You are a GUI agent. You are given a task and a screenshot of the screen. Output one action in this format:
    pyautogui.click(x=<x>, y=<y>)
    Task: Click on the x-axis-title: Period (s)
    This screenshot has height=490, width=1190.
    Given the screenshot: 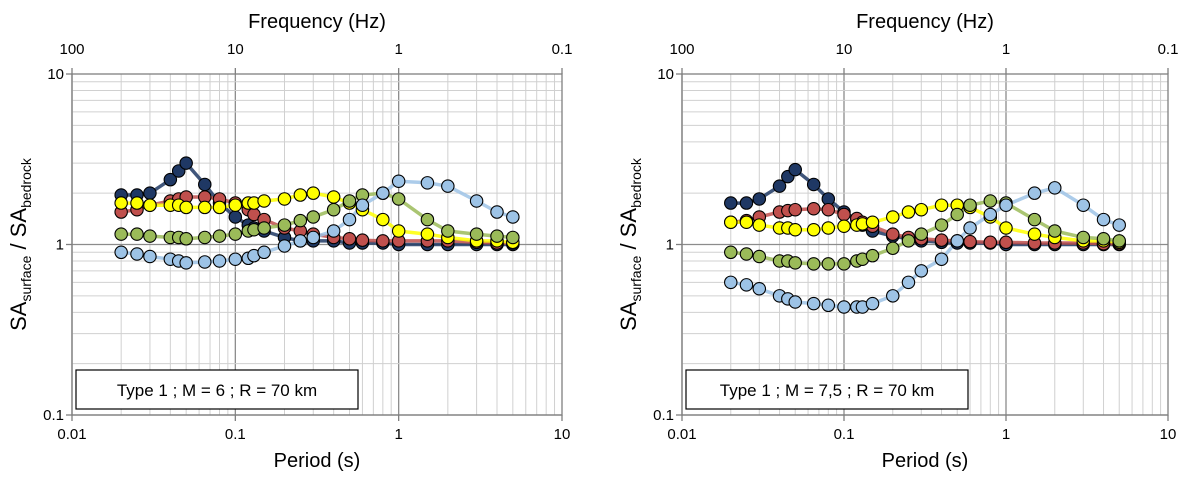 What is the action you would take?
    pyautogui.click(x=317, y=461)
    